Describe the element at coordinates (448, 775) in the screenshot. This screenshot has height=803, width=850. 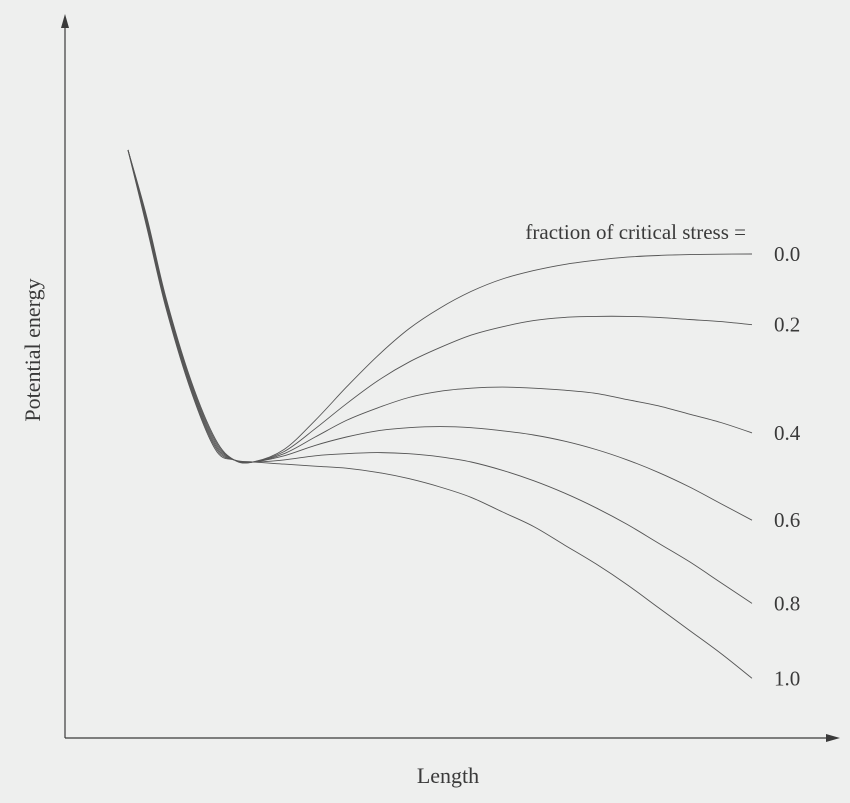
I see `x-axis-label: Length` at that location.